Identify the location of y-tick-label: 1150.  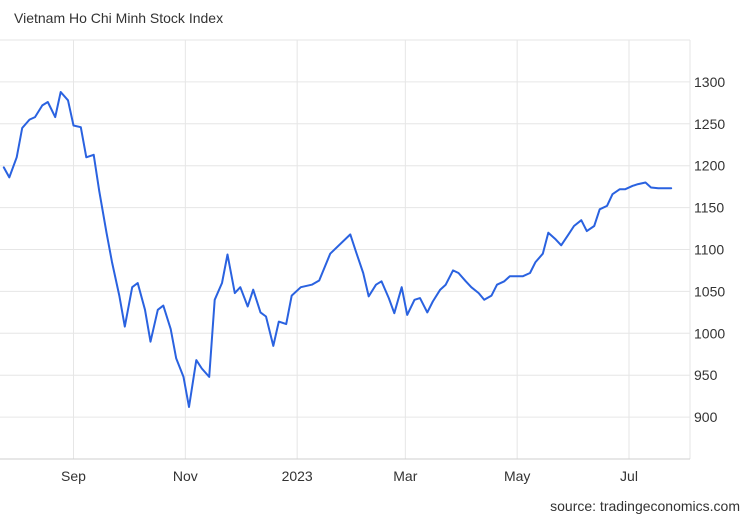
(709, 208).